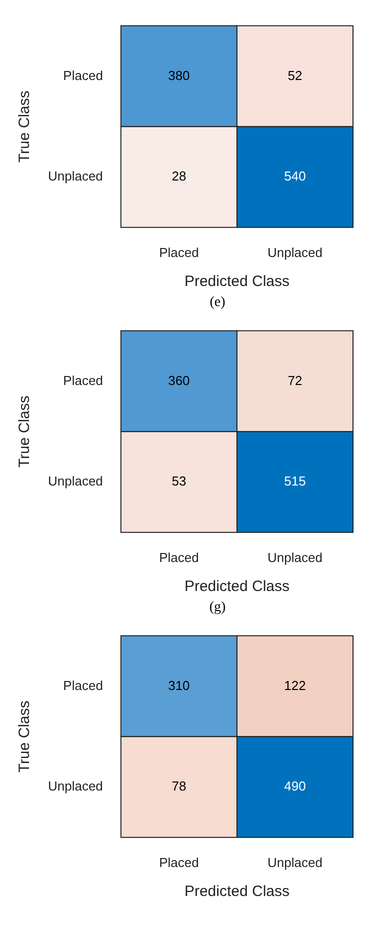 The image size is (375, 939). What do you see at coordinates (179, 380) in the screenshot?
I see `data-label: 360` at bounding box center [179, 380].